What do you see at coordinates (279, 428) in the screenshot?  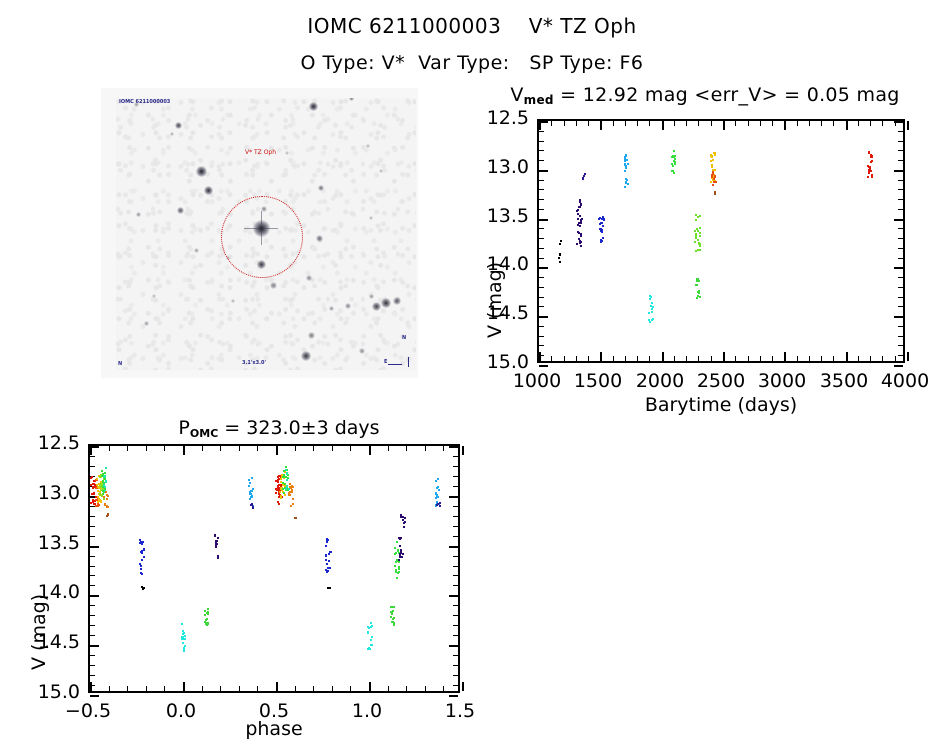 I see `phase-period-title: POMC = 323.0±3 days` at bounding box center [279, 428].